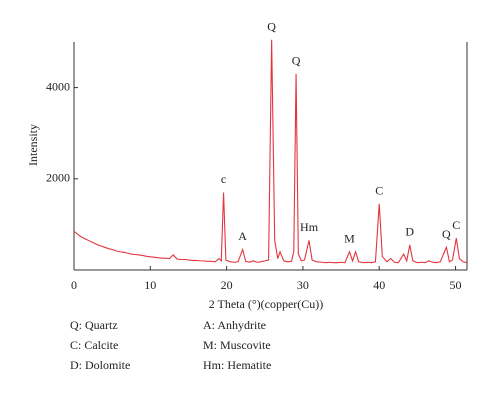  Describe the element at coordinates (242, 236) in the screenshot. I see `peak-label: A` at that location.